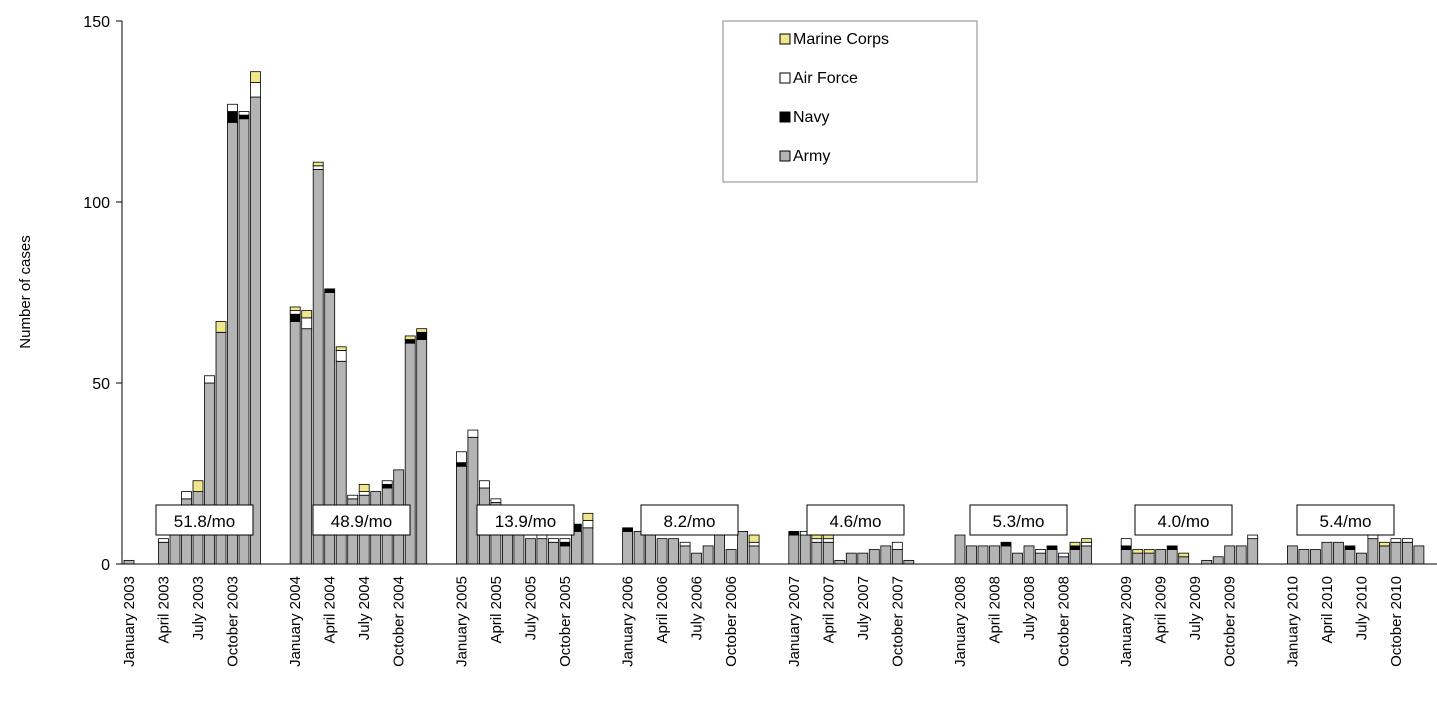 This screenshot has height=713, width=1437. Describe the element at coordinates (841, 39) in the screenshot. I see `legend-label: Marine Corps` at that location.